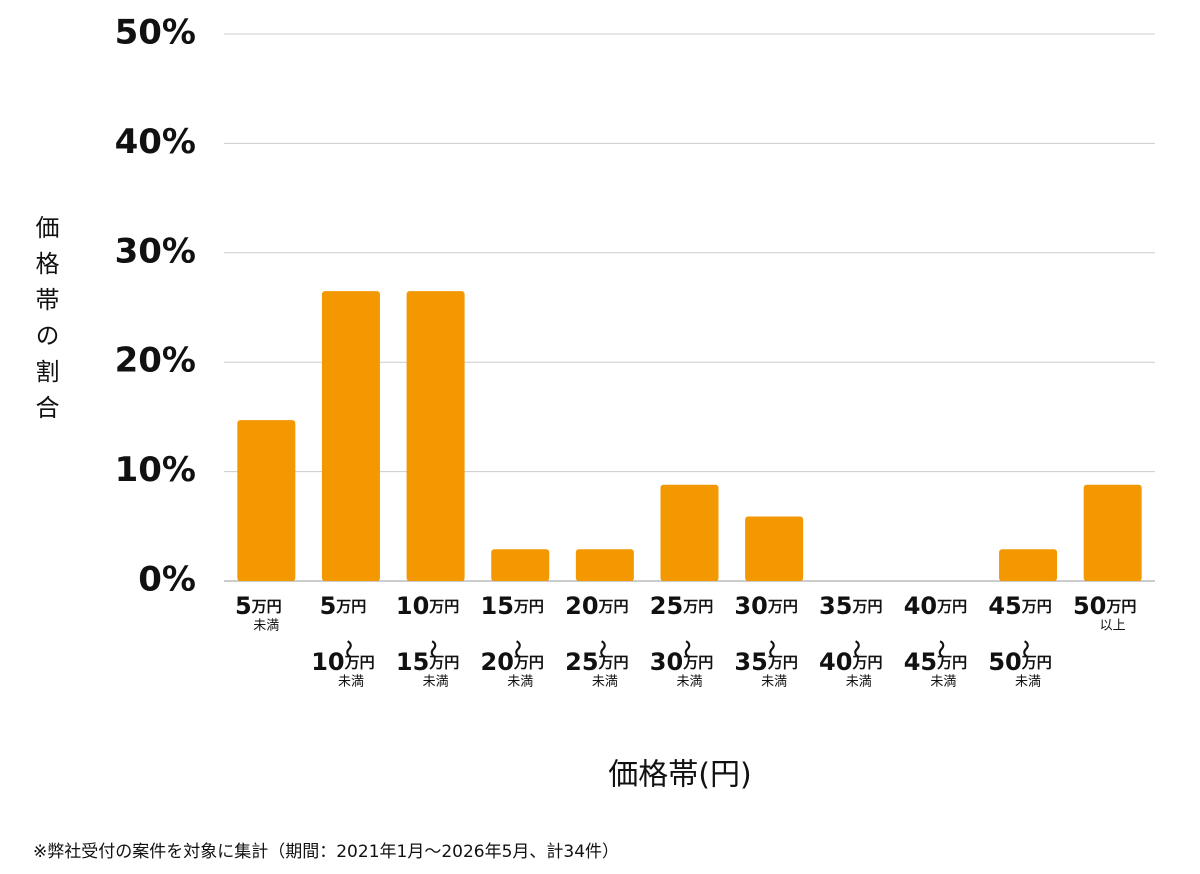 The height and width of the screenshot is (874, 1200). I want to click on y-tick-label: 50%, so click(155, 33).